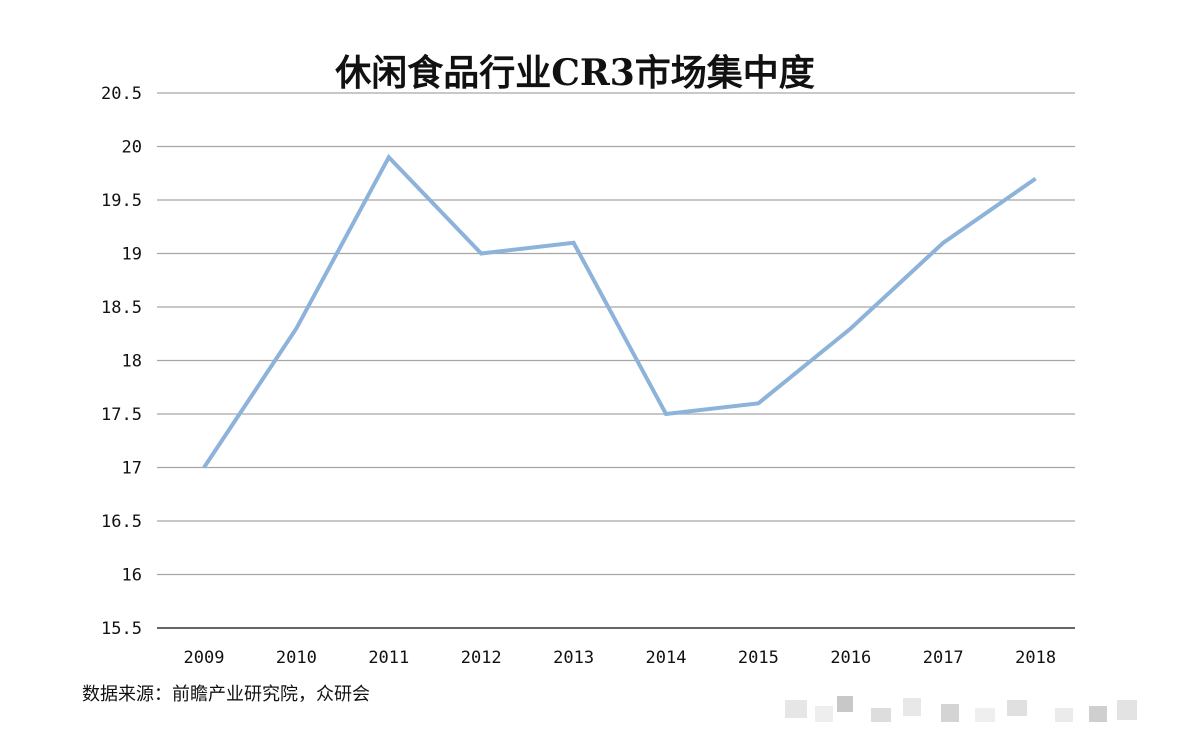 This screenshot has width=1200, height=753. Describe the element at coordinates (132, 576) in the screenshot. I see `y-tick-label: 16` at that location.